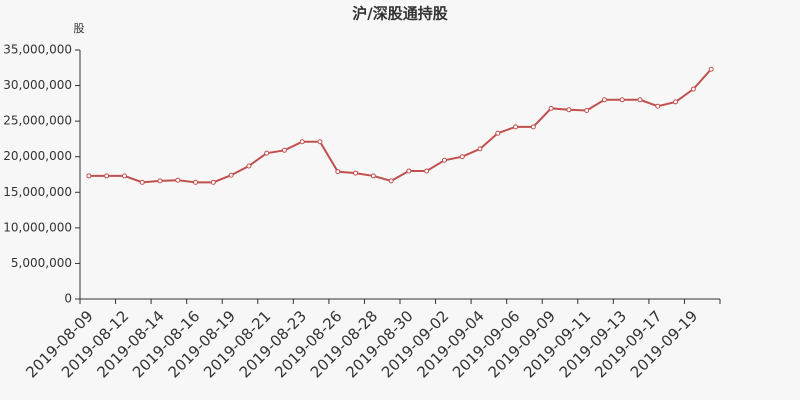  I want to click on y-tick-label: 10,000,000, so click(37, 227).